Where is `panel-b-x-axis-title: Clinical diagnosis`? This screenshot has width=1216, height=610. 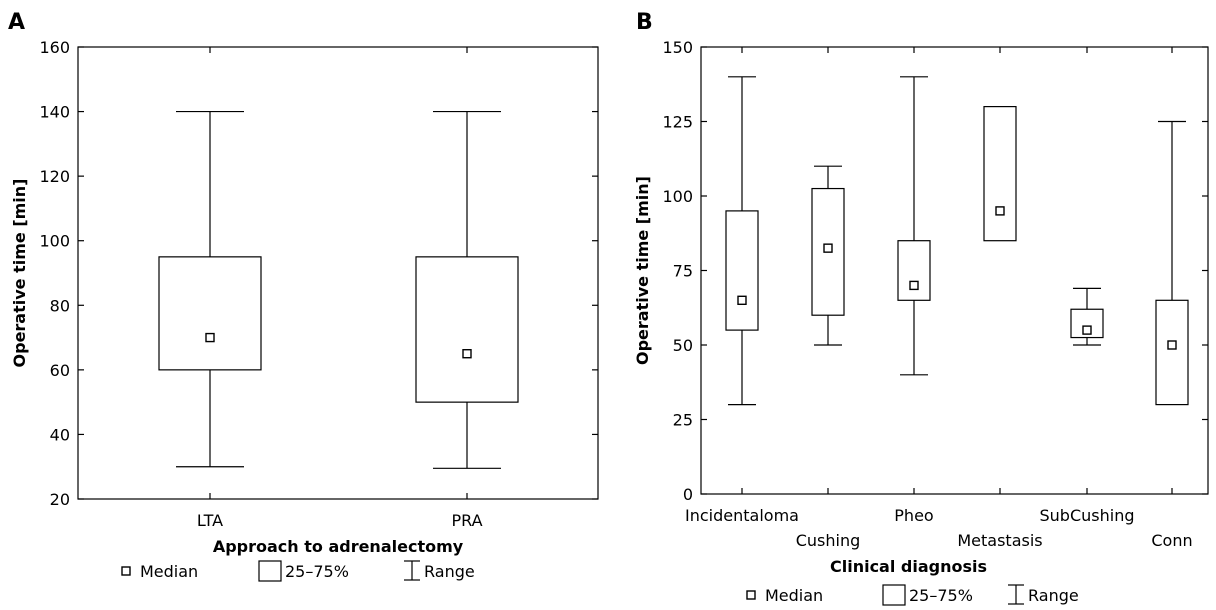
panel-b-x-axis-title: Clinical diagnosis is located at coordinates (908, 566).